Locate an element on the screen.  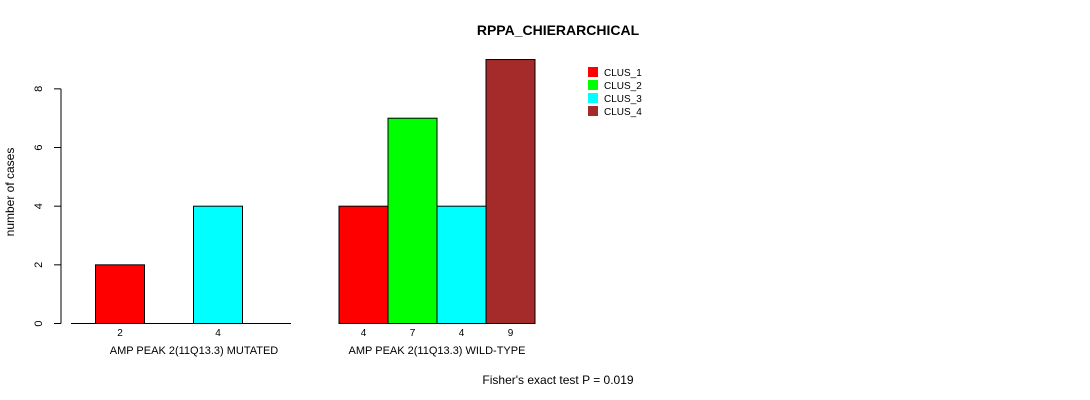
y-tick-label: 6 is located at coordinates (39, 147).